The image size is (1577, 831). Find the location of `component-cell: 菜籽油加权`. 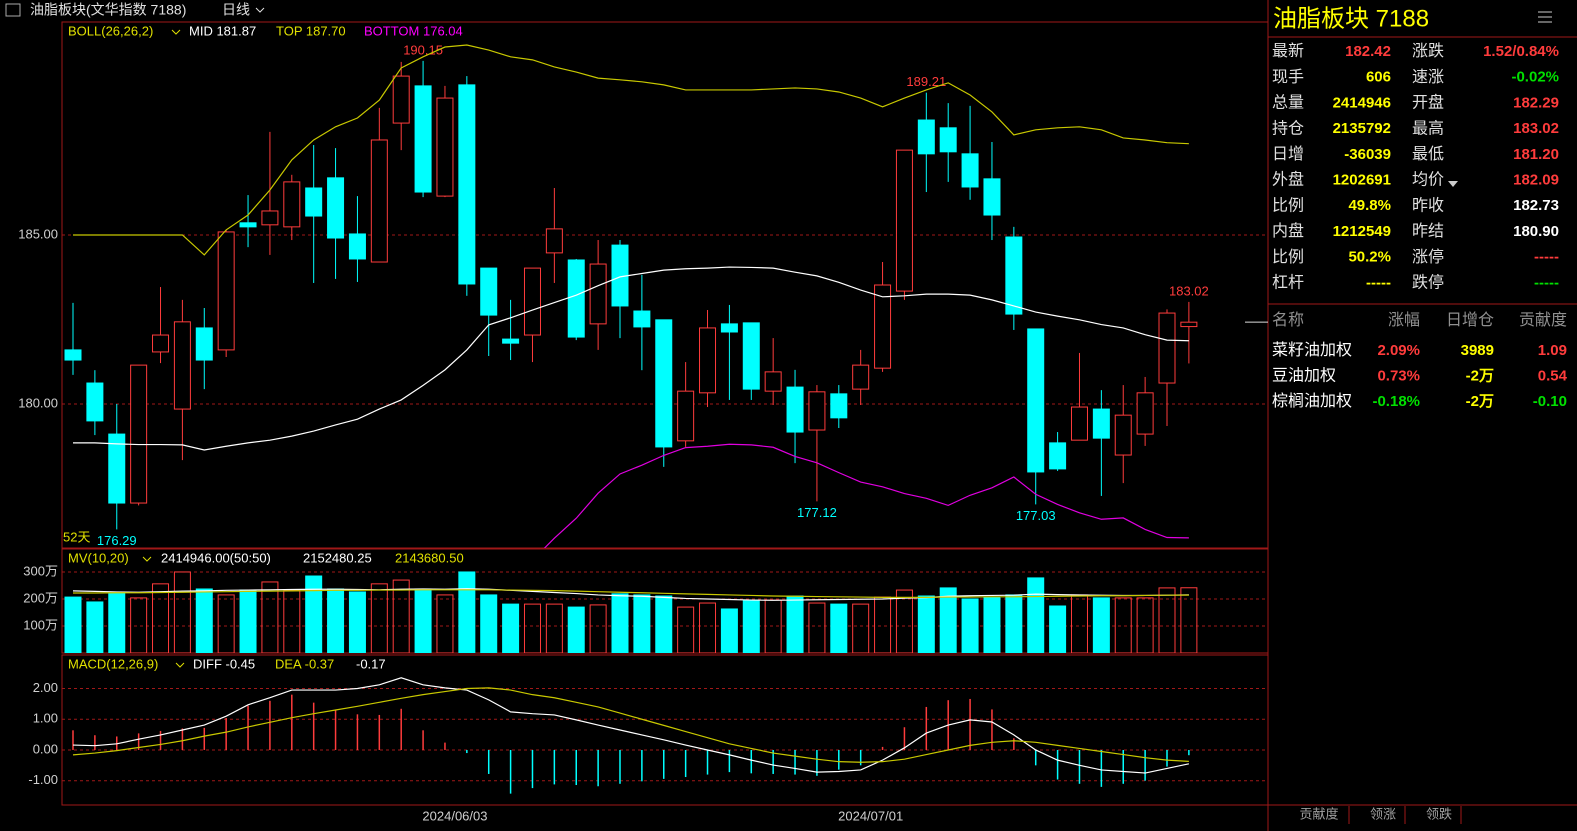

component-cell: 菜籽油加权 is located at coordinates (1312, 350).